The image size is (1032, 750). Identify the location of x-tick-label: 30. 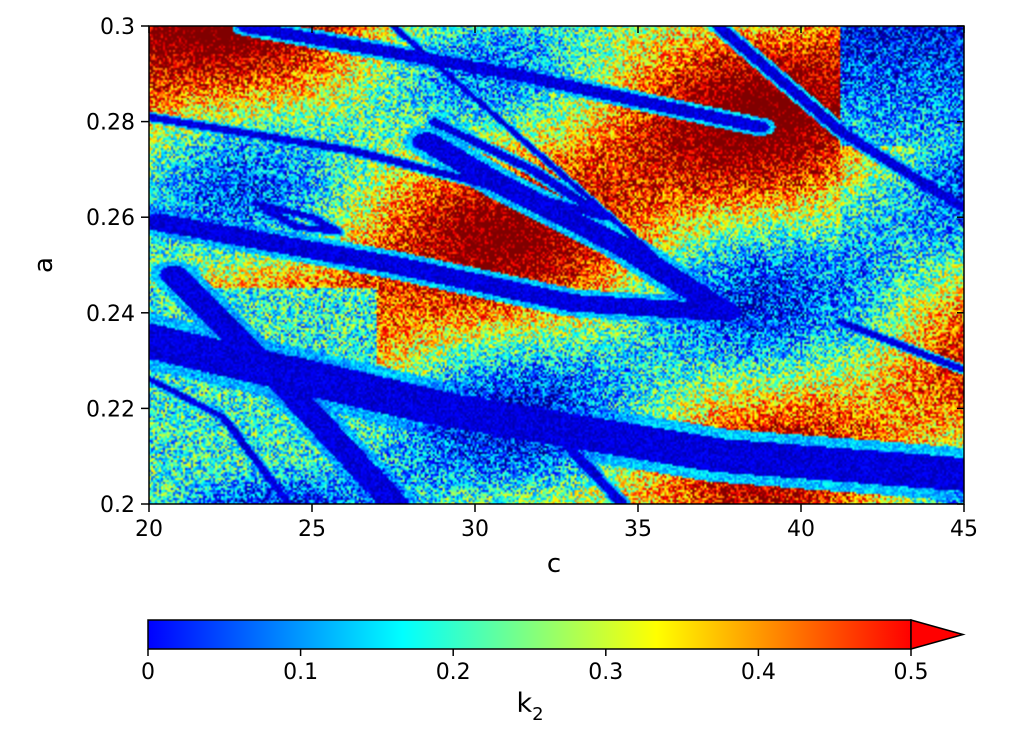
(475, 529).